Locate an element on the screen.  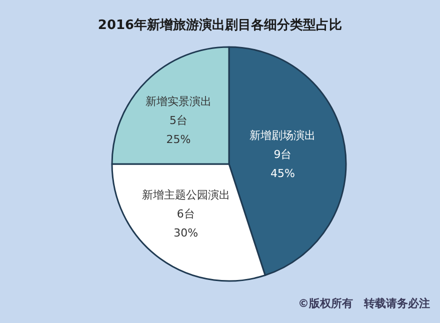
data-label: 6台 30% is located at coordinates (186, 223).